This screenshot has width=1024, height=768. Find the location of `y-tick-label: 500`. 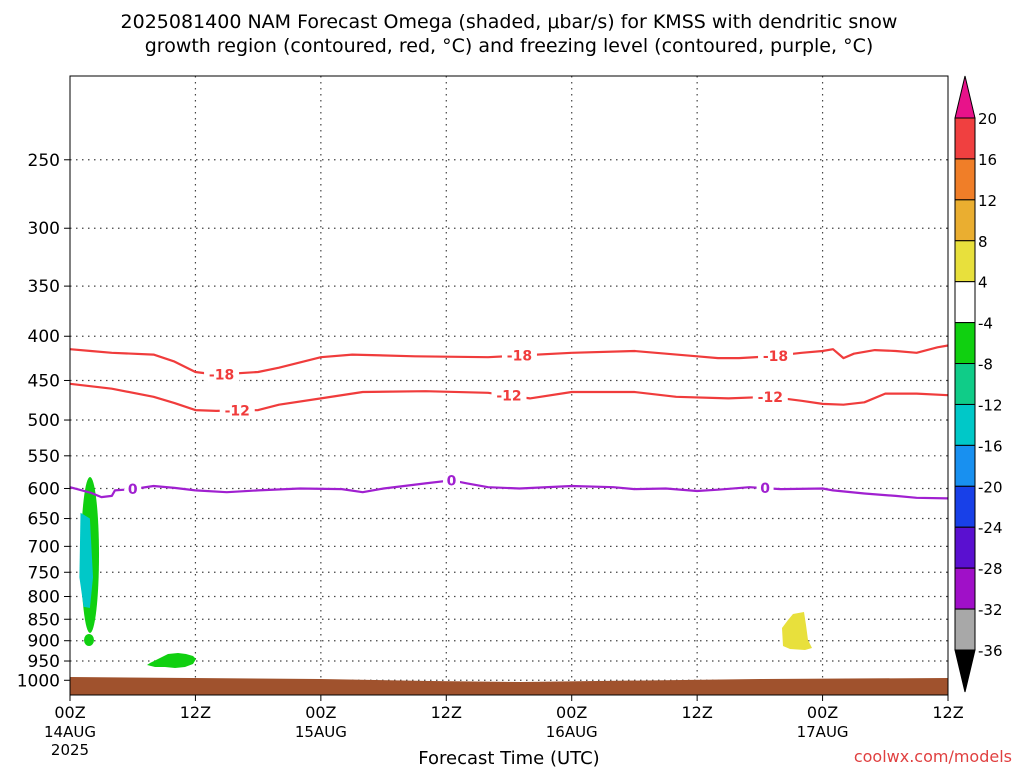

y-tick-label: 500 is located at coordinates (44, 421).